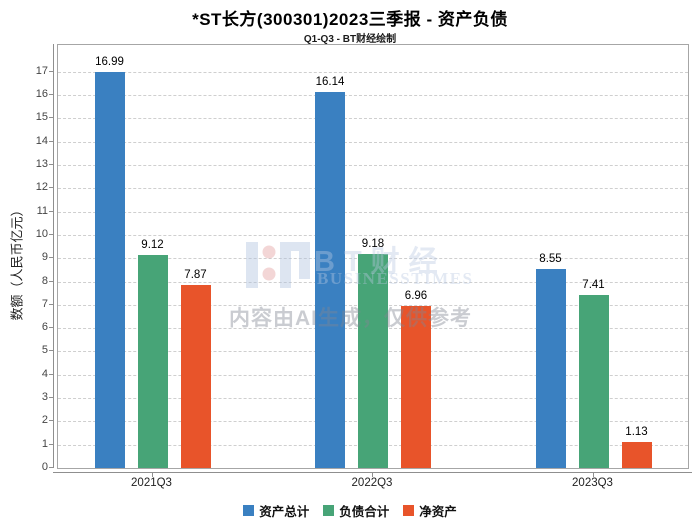  I want to click on y-tick-label: 2, so click(44, 420).